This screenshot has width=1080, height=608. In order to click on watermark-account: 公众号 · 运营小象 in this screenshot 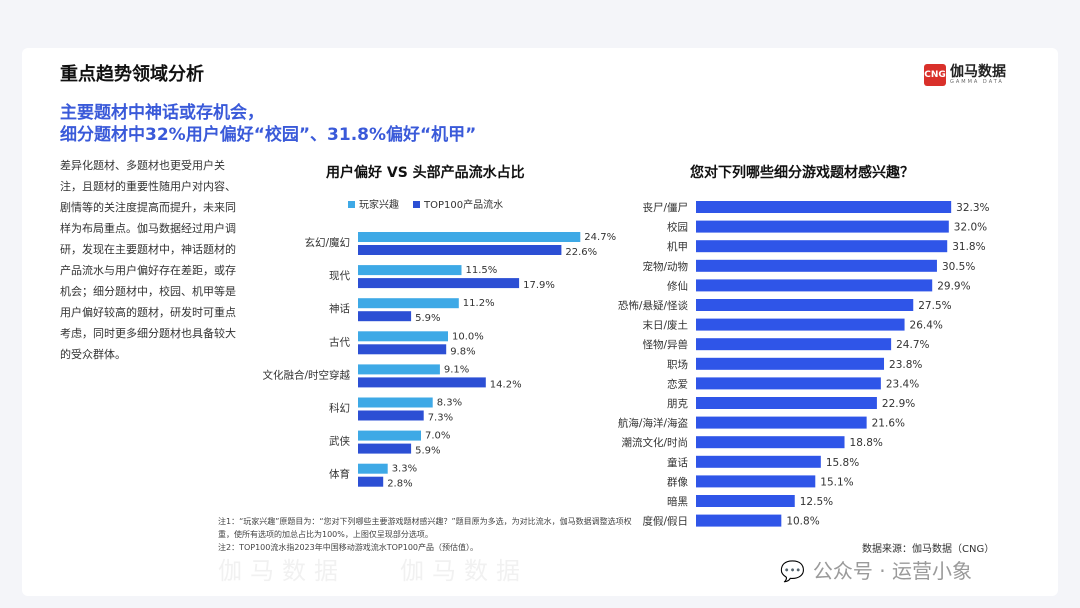, I will do `click(892, 571)`.